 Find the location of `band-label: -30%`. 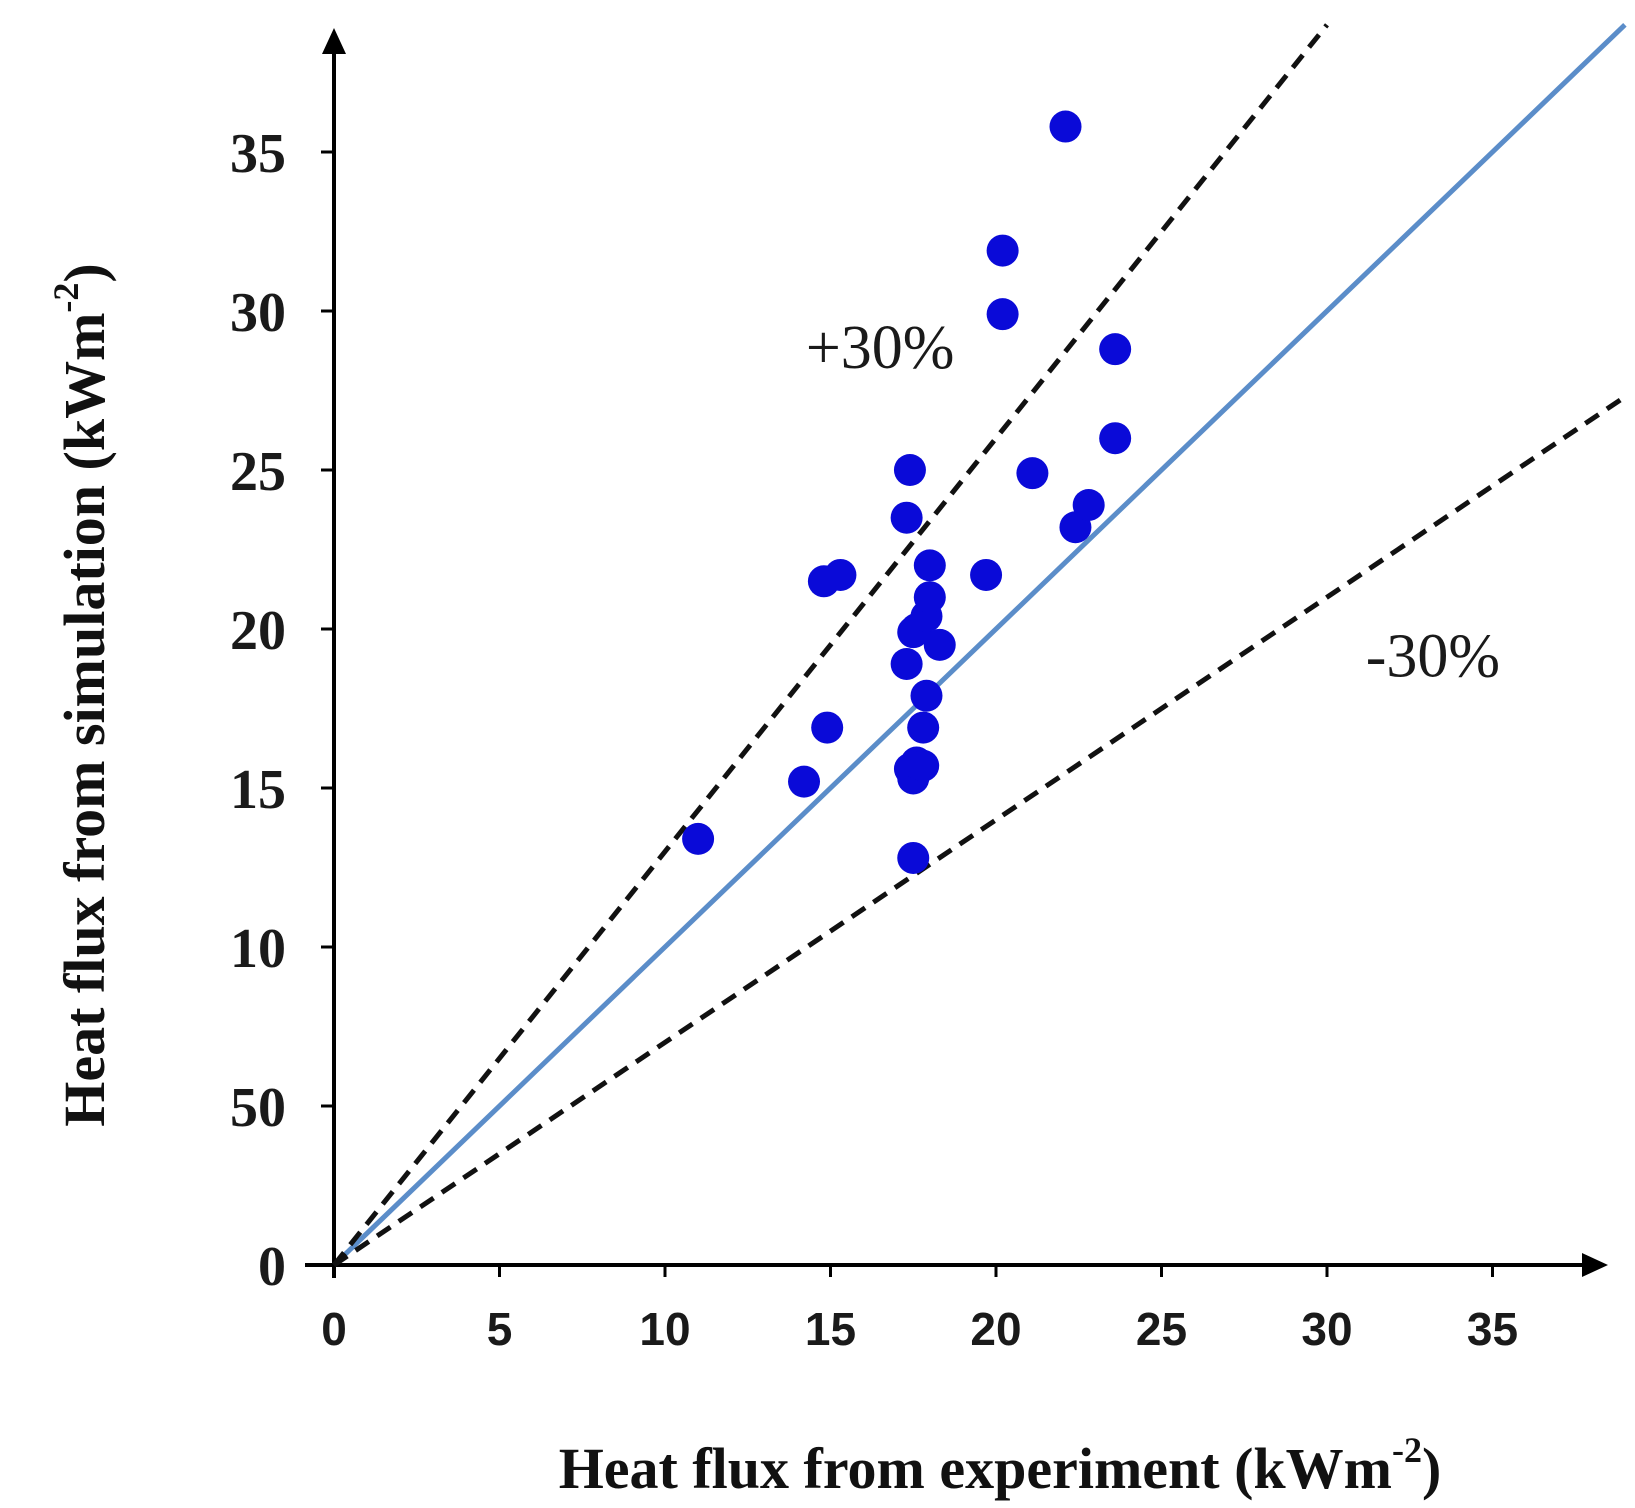

band-label: -30% is located at coordinates (1433, 657).